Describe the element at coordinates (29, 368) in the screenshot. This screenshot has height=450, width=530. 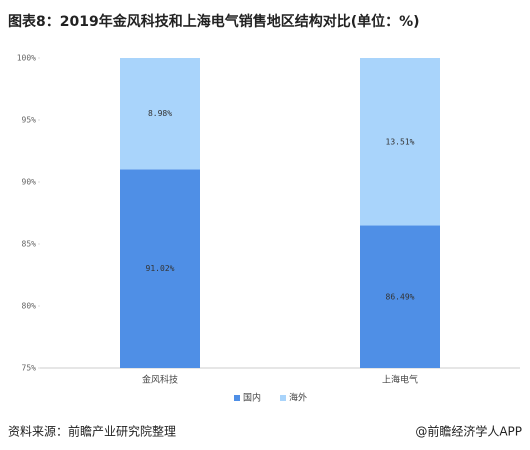
I see `y-tick-label: 75%` at that location.